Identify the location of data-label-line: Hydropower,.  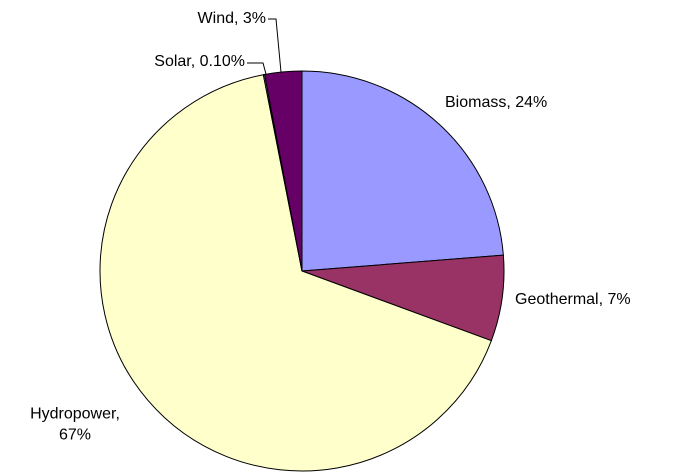
(75, 414).